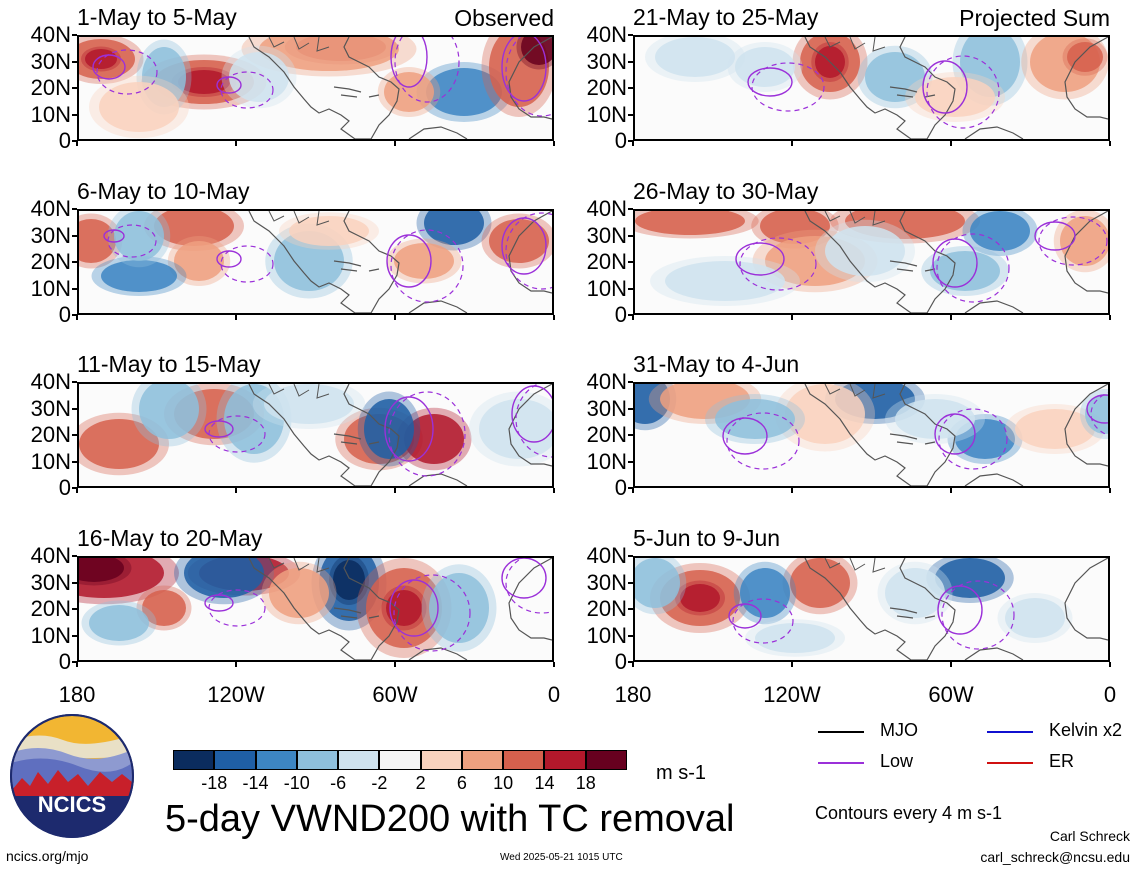  What do you see at coordinates (1110, 694) in the screenshot?
I see `x-tick-label: 0` at bounding box center [1110, 694].